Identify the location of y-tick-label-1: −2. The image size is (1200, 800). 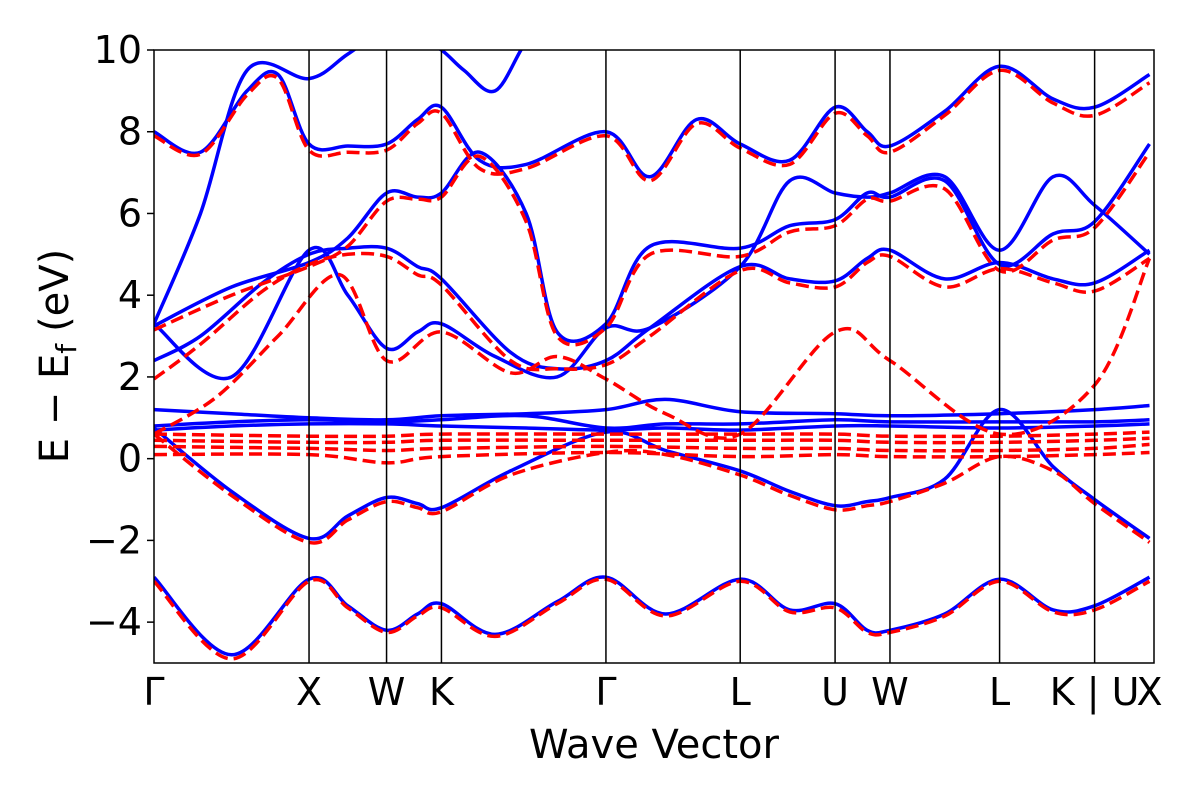
(114, 540).